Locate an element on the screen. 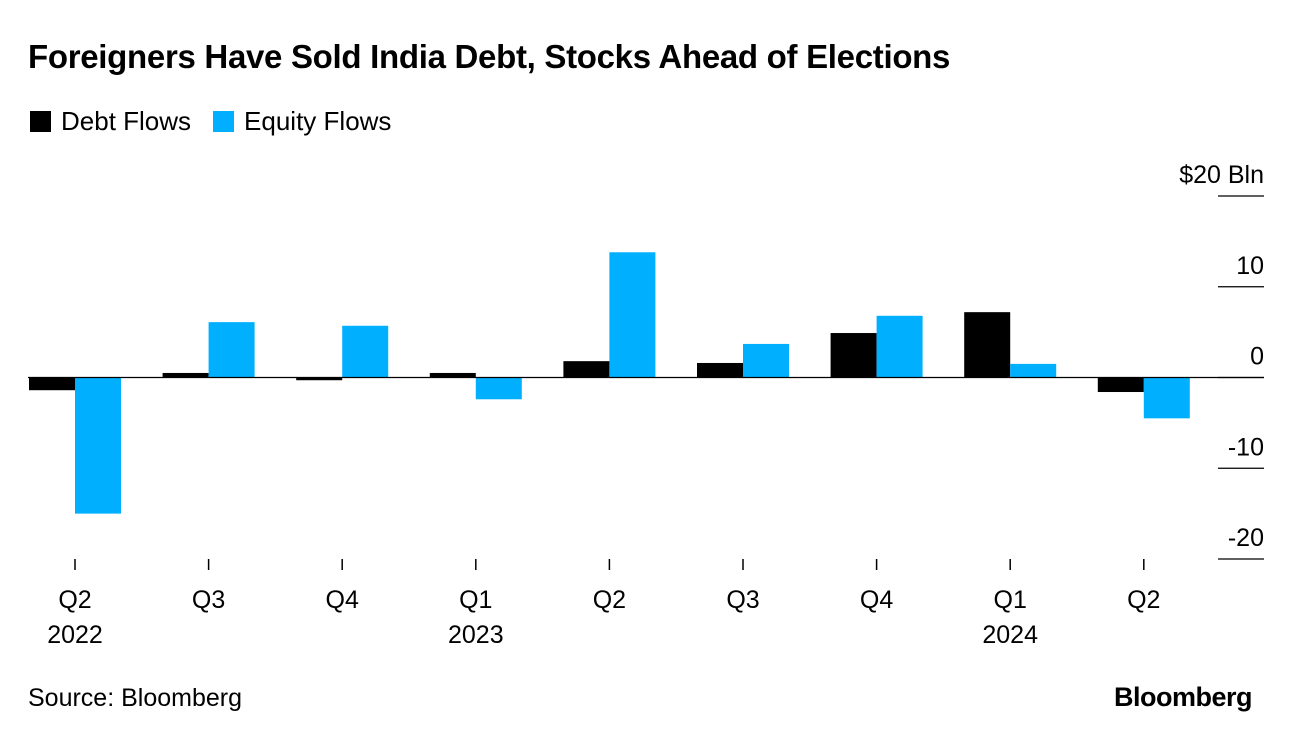  x-tick-label-2-0: Q4 is located at coordinates (342, 600).